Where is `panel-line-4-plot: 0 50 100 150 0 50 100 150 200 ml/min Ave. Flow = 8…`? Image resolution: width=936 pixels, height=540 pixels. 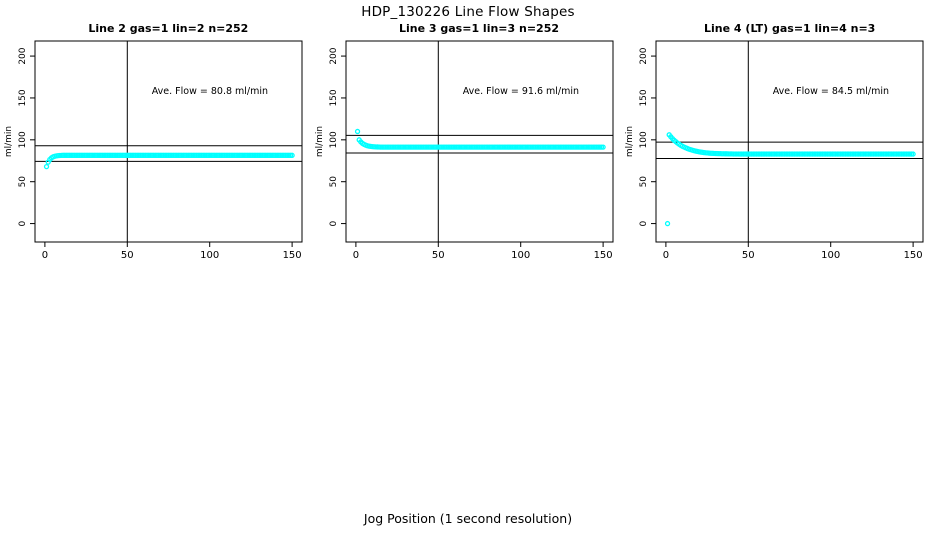
panel-line-4-plot: 0 50 100 150 0 50 100 150 200 ml/min Ave. Flow = 8… is located at coordinates (774, 150).